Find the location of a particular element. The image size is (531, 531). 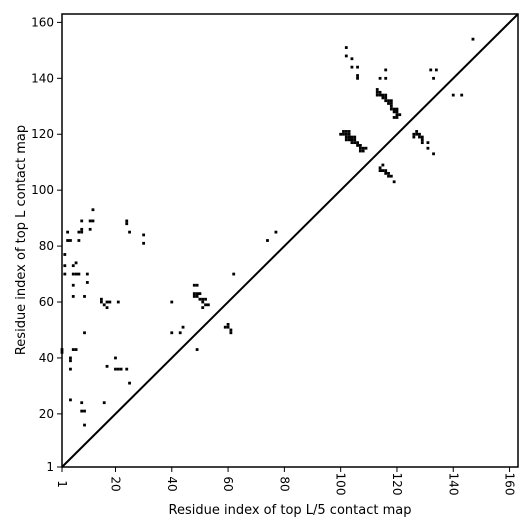

x-tick-label: 60 is located at coordinates (228, 483).